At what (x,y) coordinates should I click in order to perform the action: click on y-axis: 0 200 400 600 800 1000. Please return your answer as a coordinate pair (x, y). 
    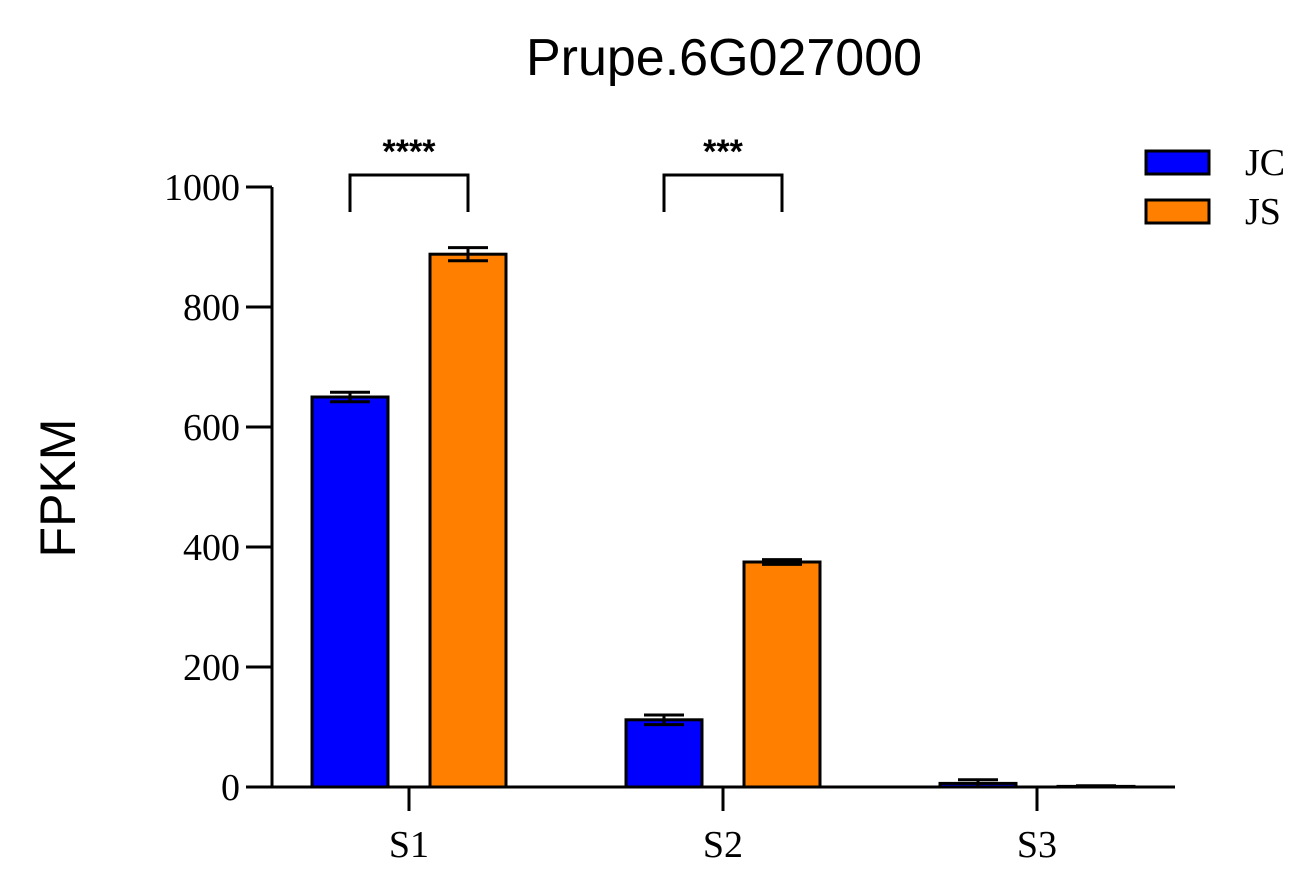
    Looking at the image, I should click on (219, 488).